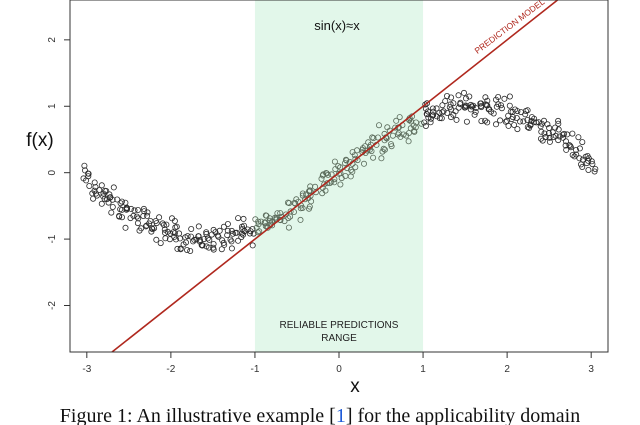 The height and width of the screenshot is (425, 640). What do you see at coordinates (197, 415) in the screenshot?
I see `caption-prefix: Figure 1: An illustrative example [` at bounding box center [197, 415].